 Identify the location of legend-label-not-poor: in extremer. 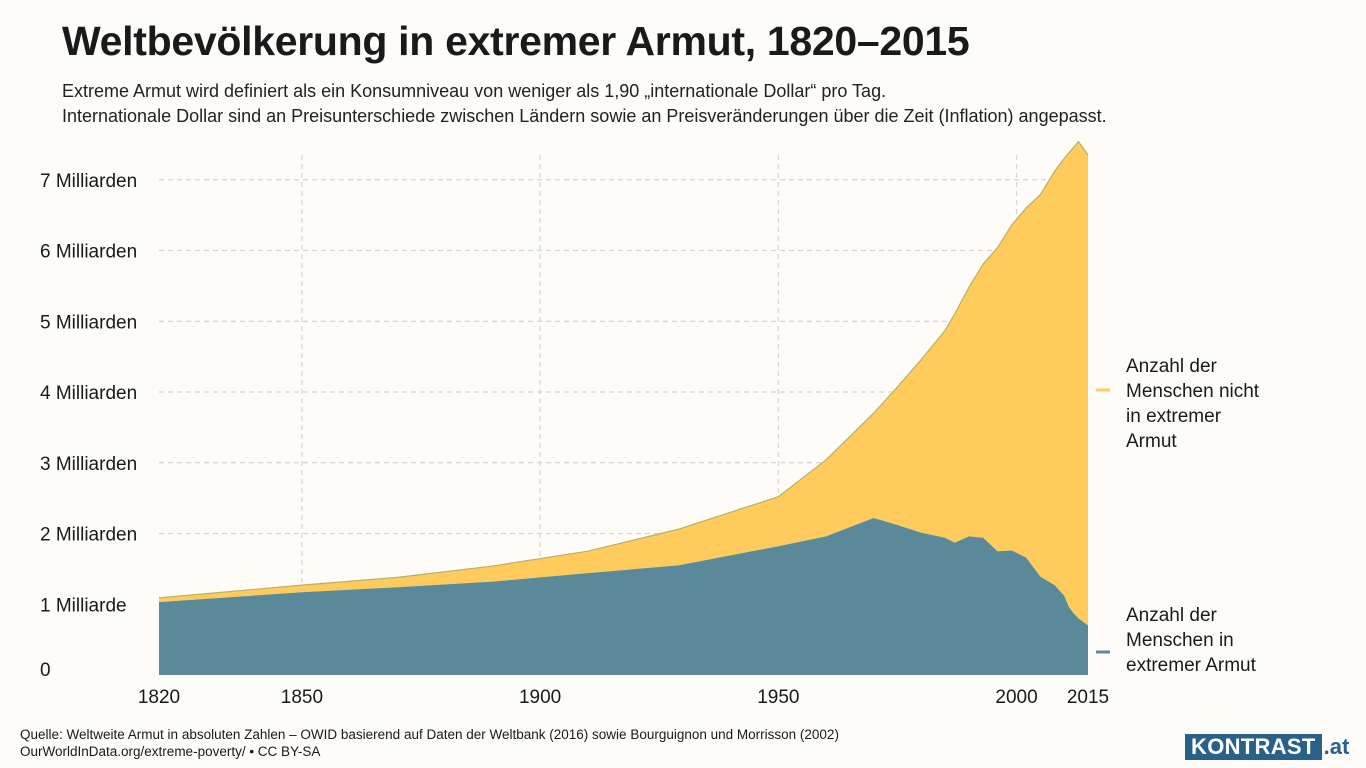
(1174, 416).